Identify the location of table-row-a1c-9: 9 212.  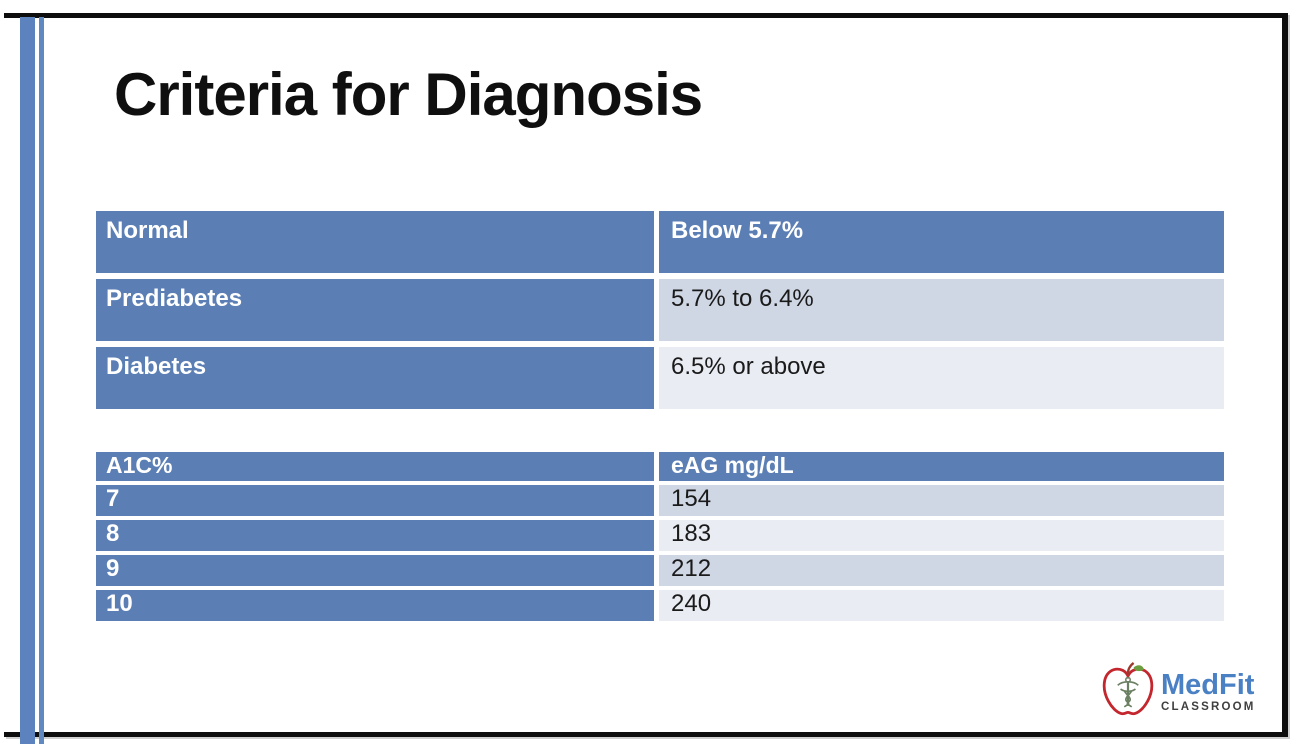
(660, 570).